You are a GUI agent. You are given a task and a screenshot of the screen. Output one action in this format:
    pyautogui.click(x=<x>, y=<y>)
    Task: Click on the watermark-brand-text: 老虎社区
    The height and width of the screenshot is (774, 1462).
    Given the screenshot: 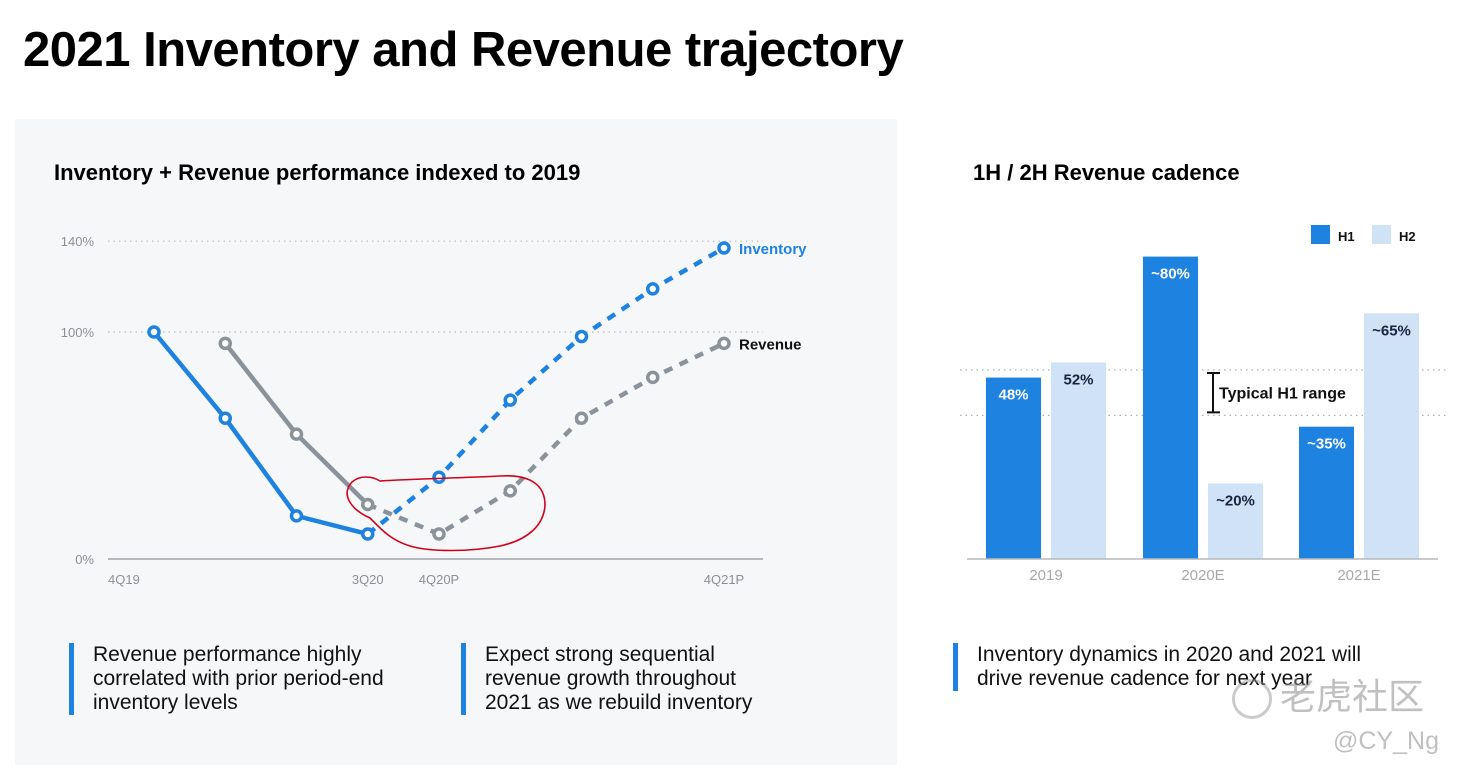 What is the action you would take?
    pyautogui.click(x=1352, y=696)
    